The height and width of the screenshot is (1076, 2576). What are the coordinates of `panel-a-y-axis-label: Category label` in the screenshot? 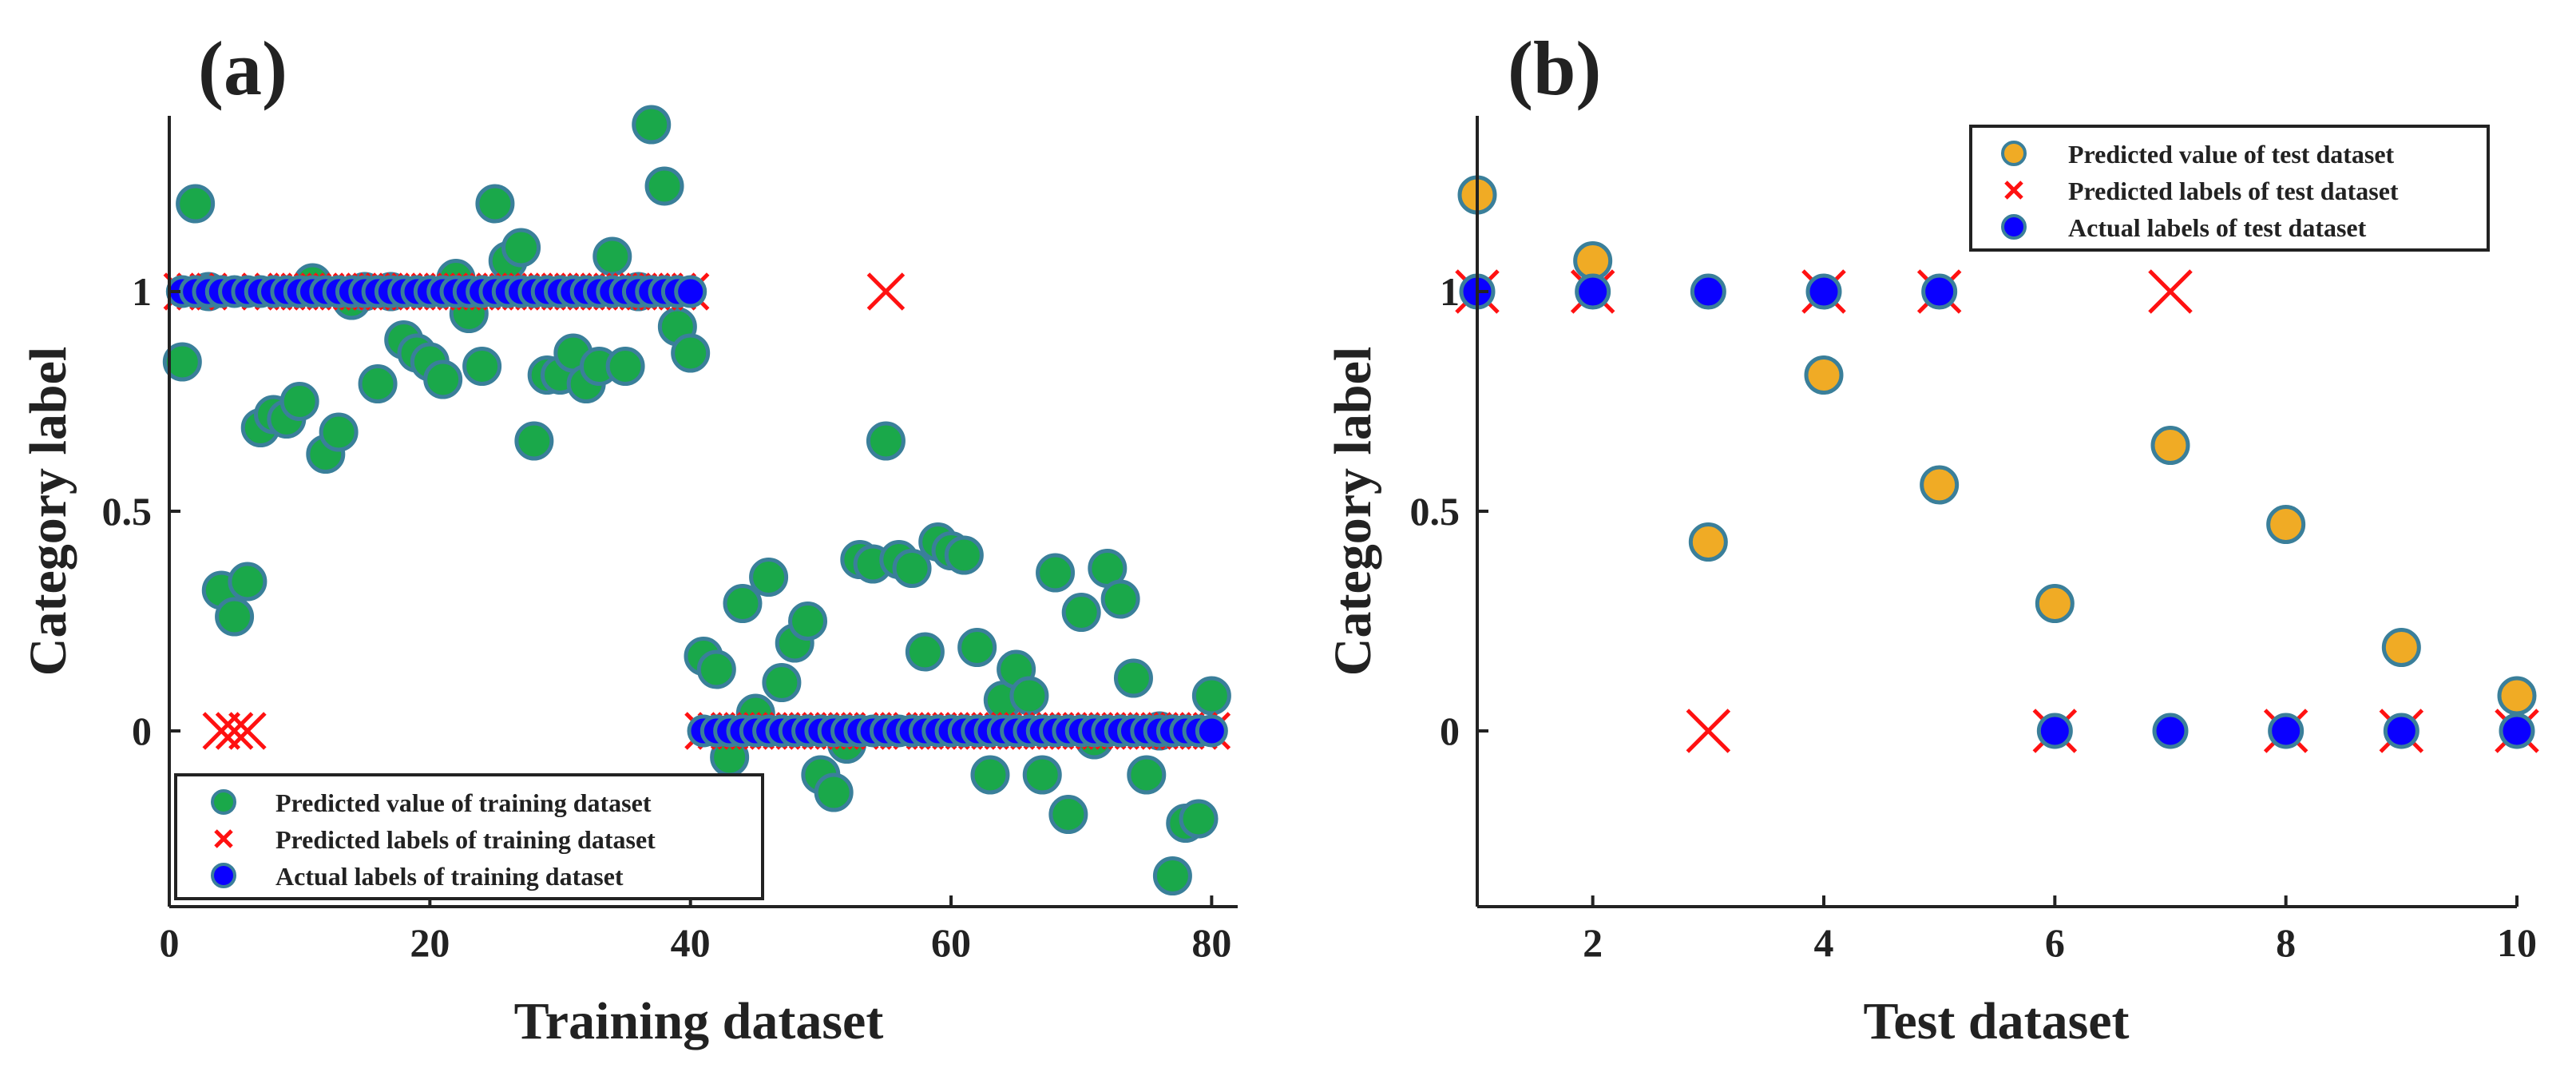 It's located at (48, 511).